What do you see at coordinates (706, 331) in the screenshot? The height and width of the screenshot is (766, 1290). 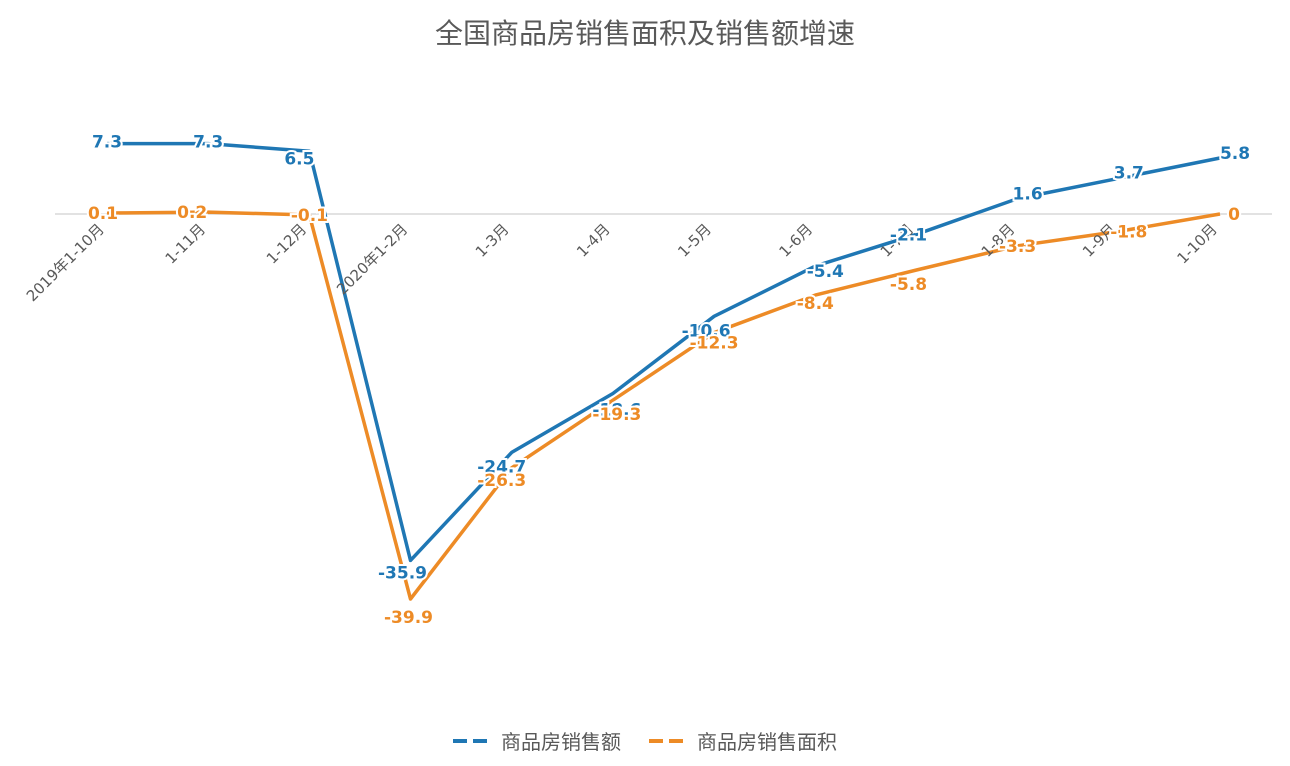 I see `data-label: -10.6` at bounding box center [706, 331].